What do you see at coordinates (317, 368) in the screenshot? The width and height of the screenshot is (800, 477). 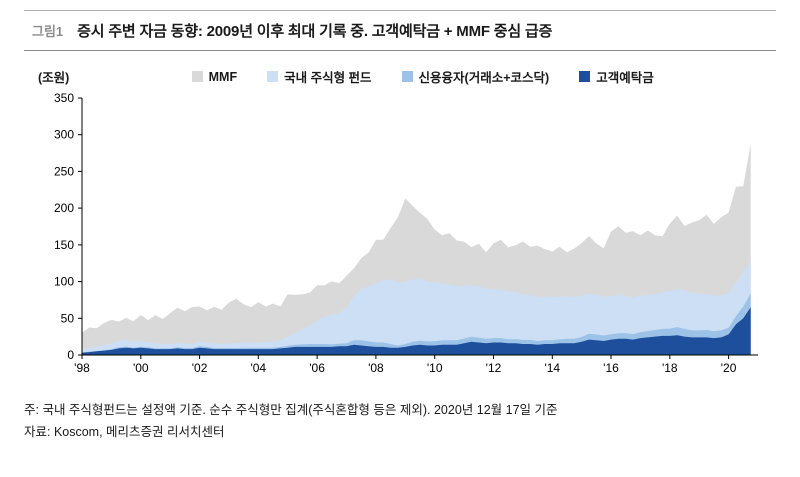 I see `x-tick-label: '06` at bounding box center [317, 368].